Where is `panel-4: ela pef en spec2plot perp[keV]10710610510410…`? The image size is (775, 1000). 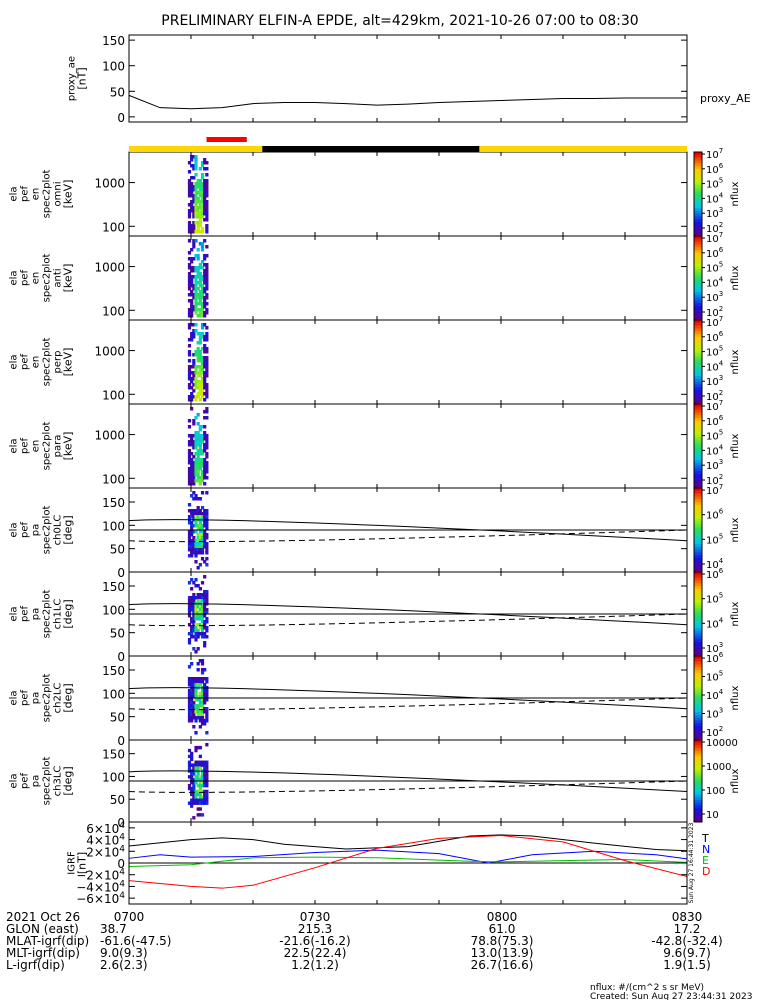
panel-4: ela pef en spec2plot perp[keV]10710610510410… is located at coordinates (375, 360).